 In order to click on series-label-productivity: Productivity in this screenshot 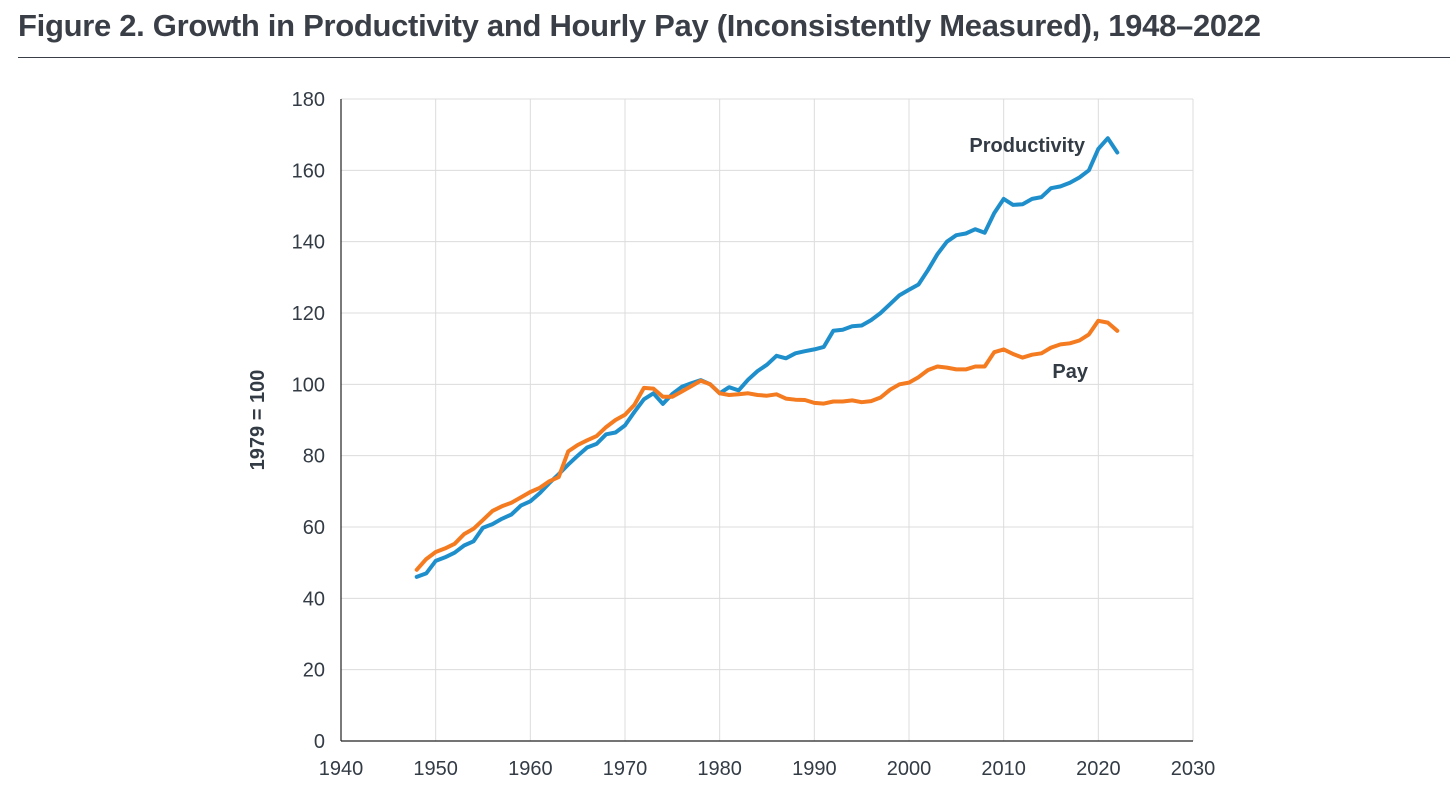, I will do `click(1027, 146)`.